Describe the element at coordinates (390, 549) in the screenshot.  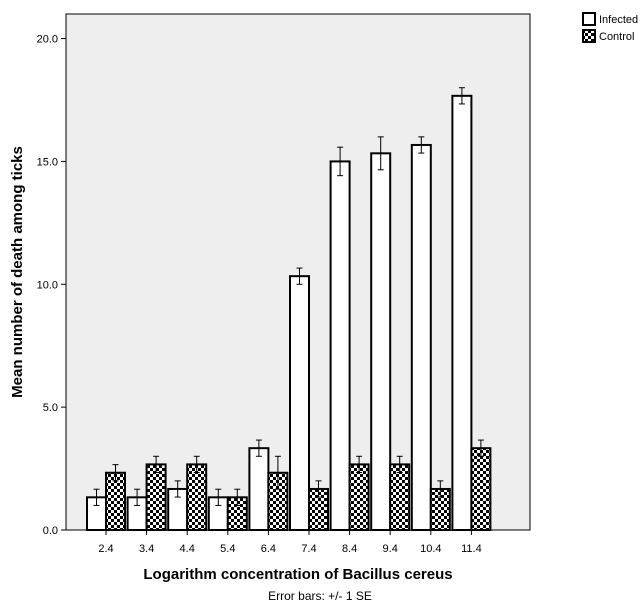
I see `x-tick-label: 9.4` at that location.